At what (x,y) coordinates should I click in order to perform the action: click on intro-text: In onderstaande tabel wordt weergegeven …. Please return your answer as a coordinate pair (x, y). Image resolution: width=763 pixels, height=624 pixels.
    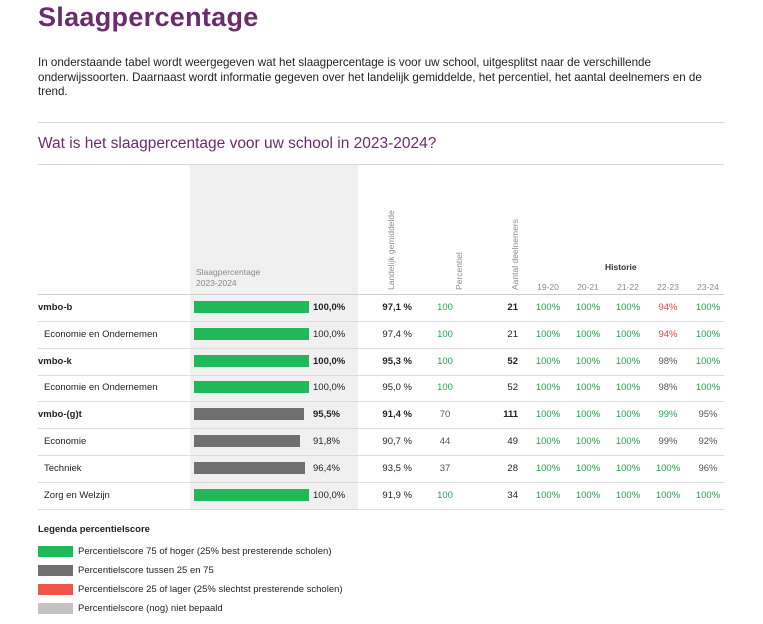
    Looking at the image, I should click on (370, 77).